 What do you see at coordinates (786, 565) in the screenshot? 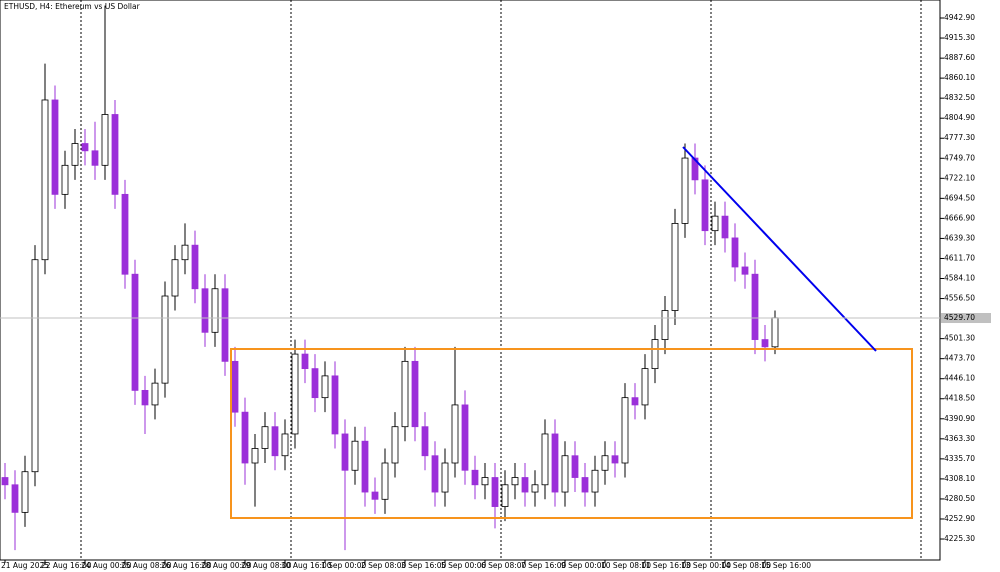
I see `x-tick-label: 15 Sep 16:00` at bounding box center [786, 565].